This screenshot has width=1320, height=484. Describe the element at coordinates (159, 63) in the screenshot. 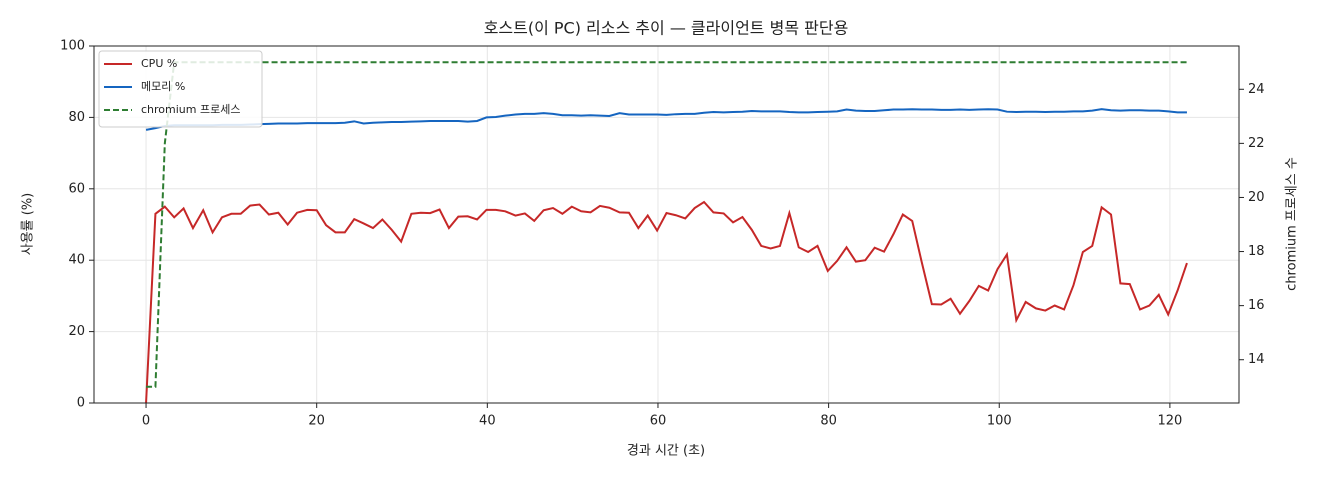

I see `legend-label: CPU %` at that location.